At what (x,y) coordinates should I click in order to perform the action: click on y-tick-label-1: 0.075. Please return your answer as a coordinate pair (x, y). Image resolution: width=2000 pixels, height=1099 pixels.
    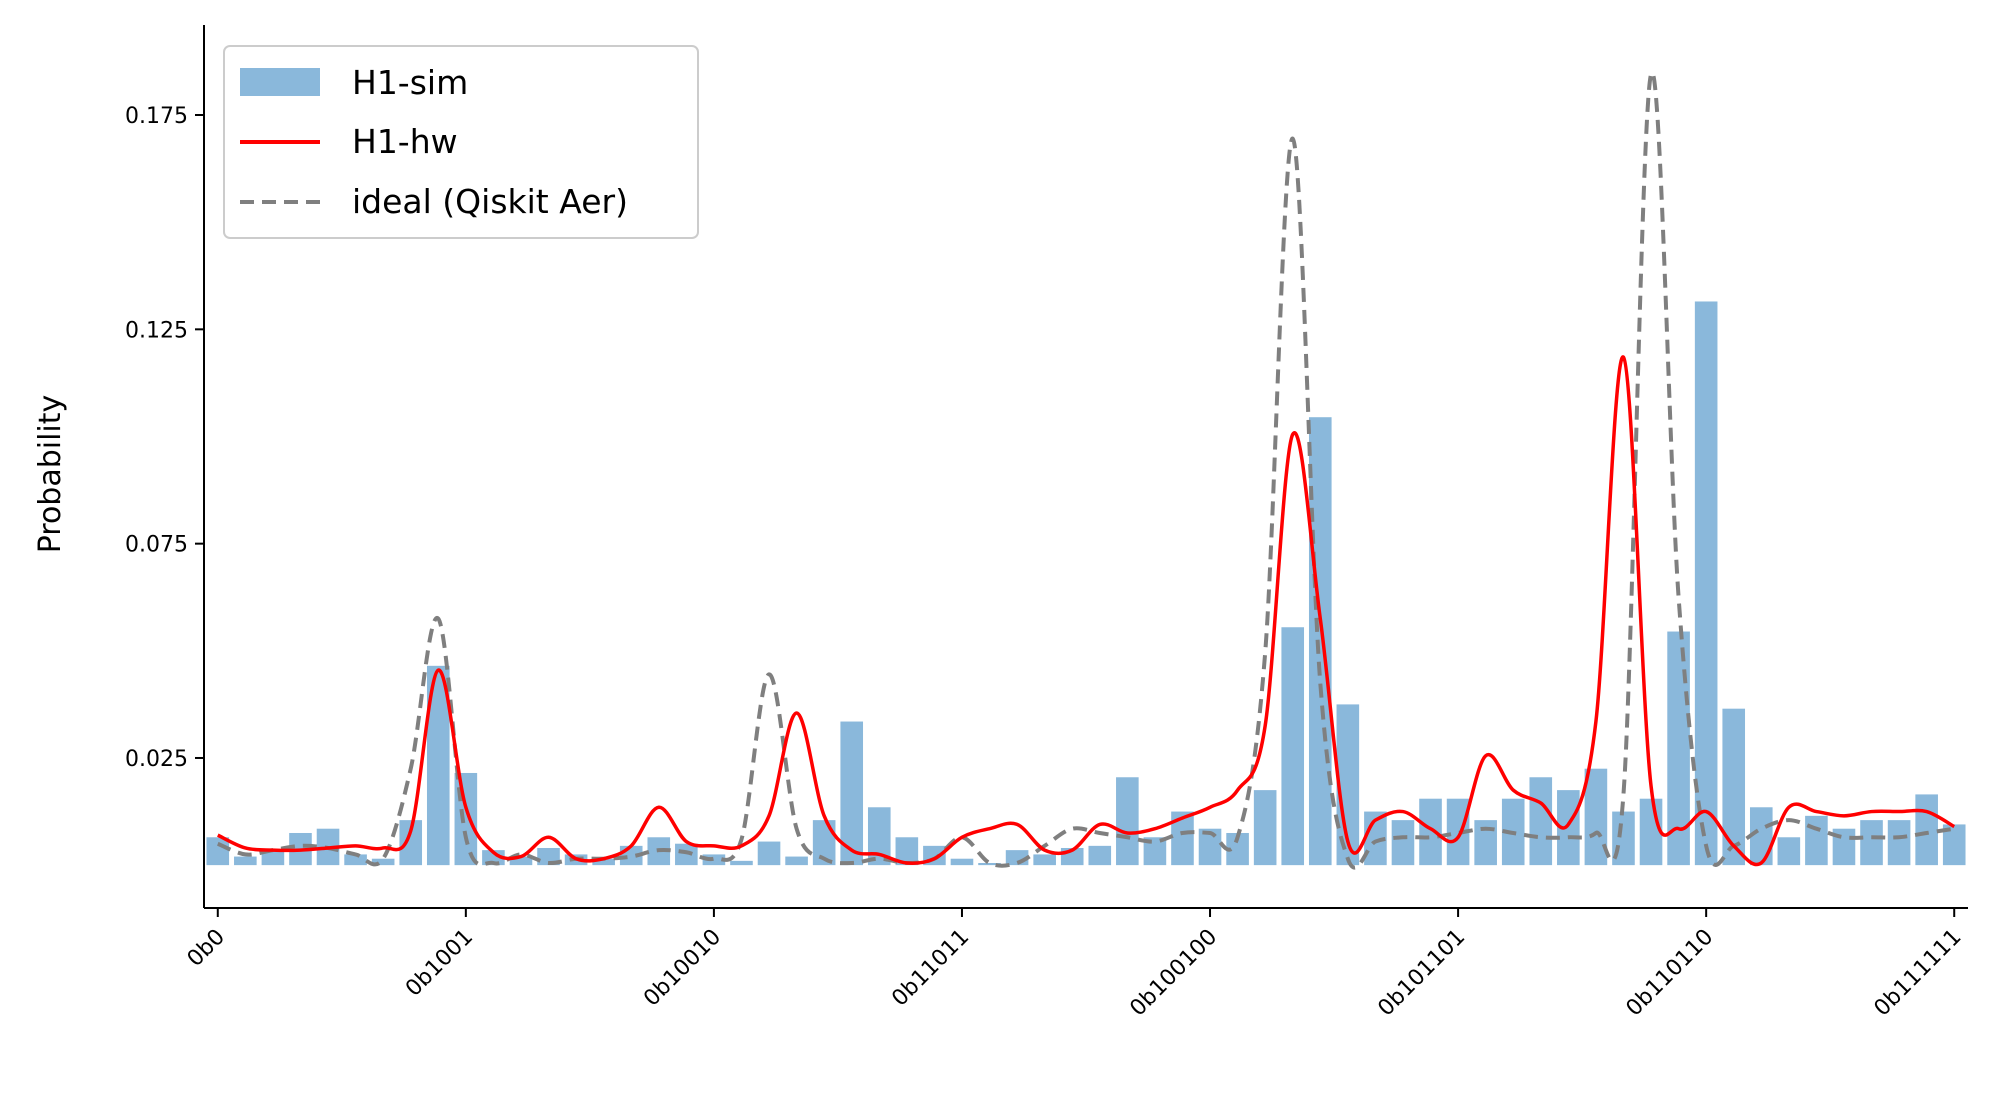
    Looking at the image, I should click on (156, 545).